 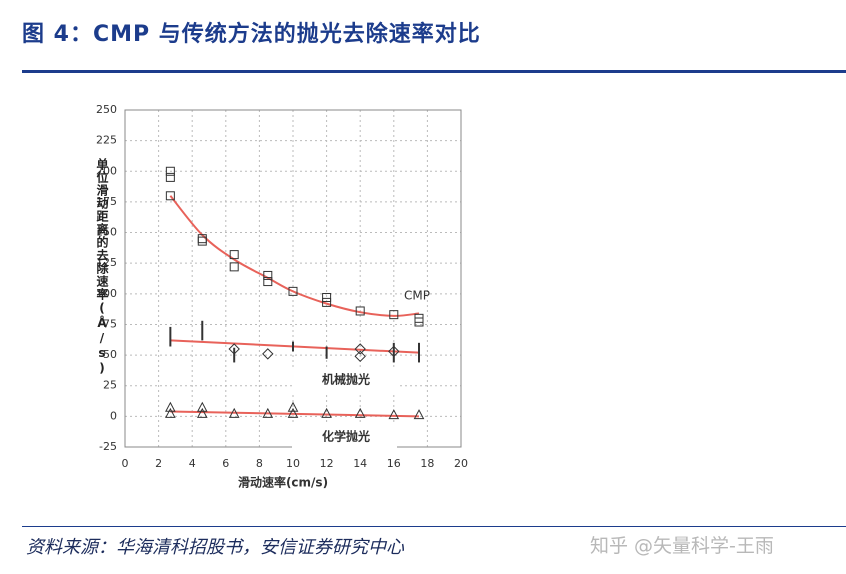 What do you see at coordinates (360, 463) in the screenshot?
I see `x-tick-label: 14` at bounding box center [360, 463].